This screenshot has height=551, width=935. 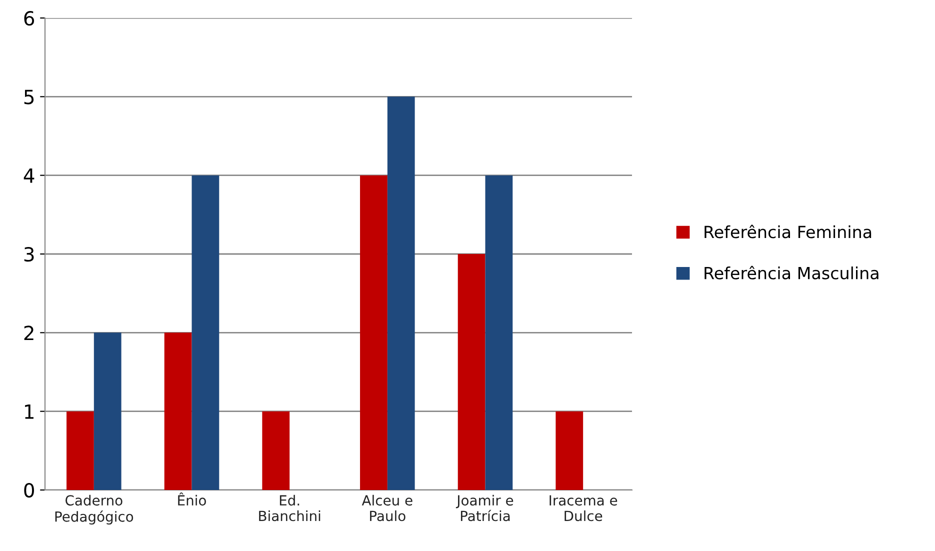 What do you see at coordinates (584, 508) in the screenshot?
I see `x-tick-label: Iracema e Dulce` at bounding box center [584, 508].